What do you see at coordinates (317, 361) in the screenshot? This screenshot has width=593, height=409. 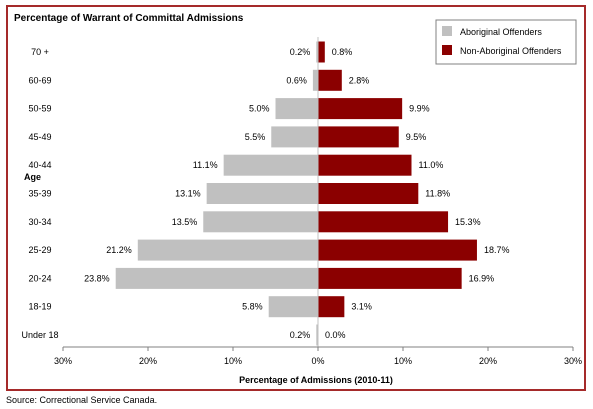 I see `x-tick-label: 0%` at bounding box center [317, 361].